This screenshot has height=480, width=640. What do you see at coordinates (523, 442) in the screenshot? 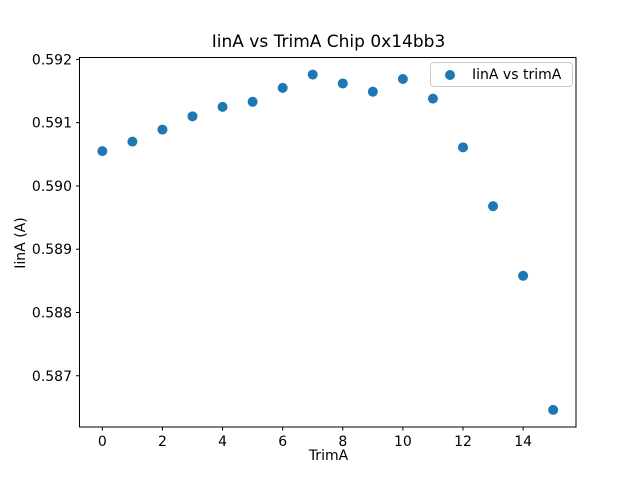
I see `x-tick-label: 14` at bounding box center [523, 442].